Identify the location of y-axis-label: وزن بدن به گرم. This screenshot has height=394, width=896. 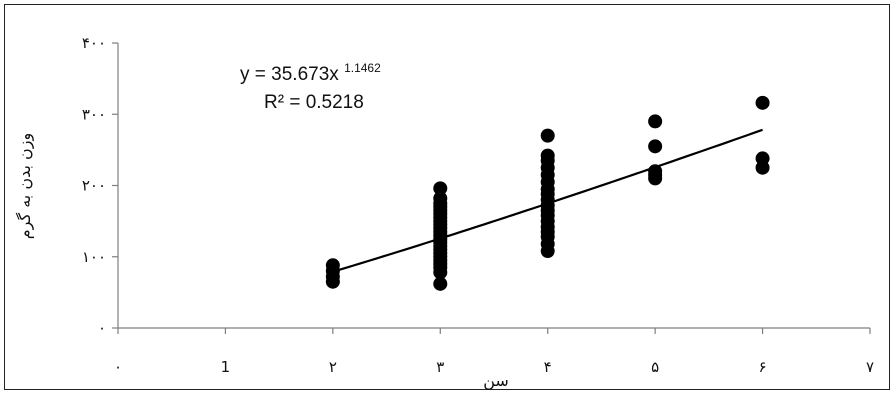
(25, 186).